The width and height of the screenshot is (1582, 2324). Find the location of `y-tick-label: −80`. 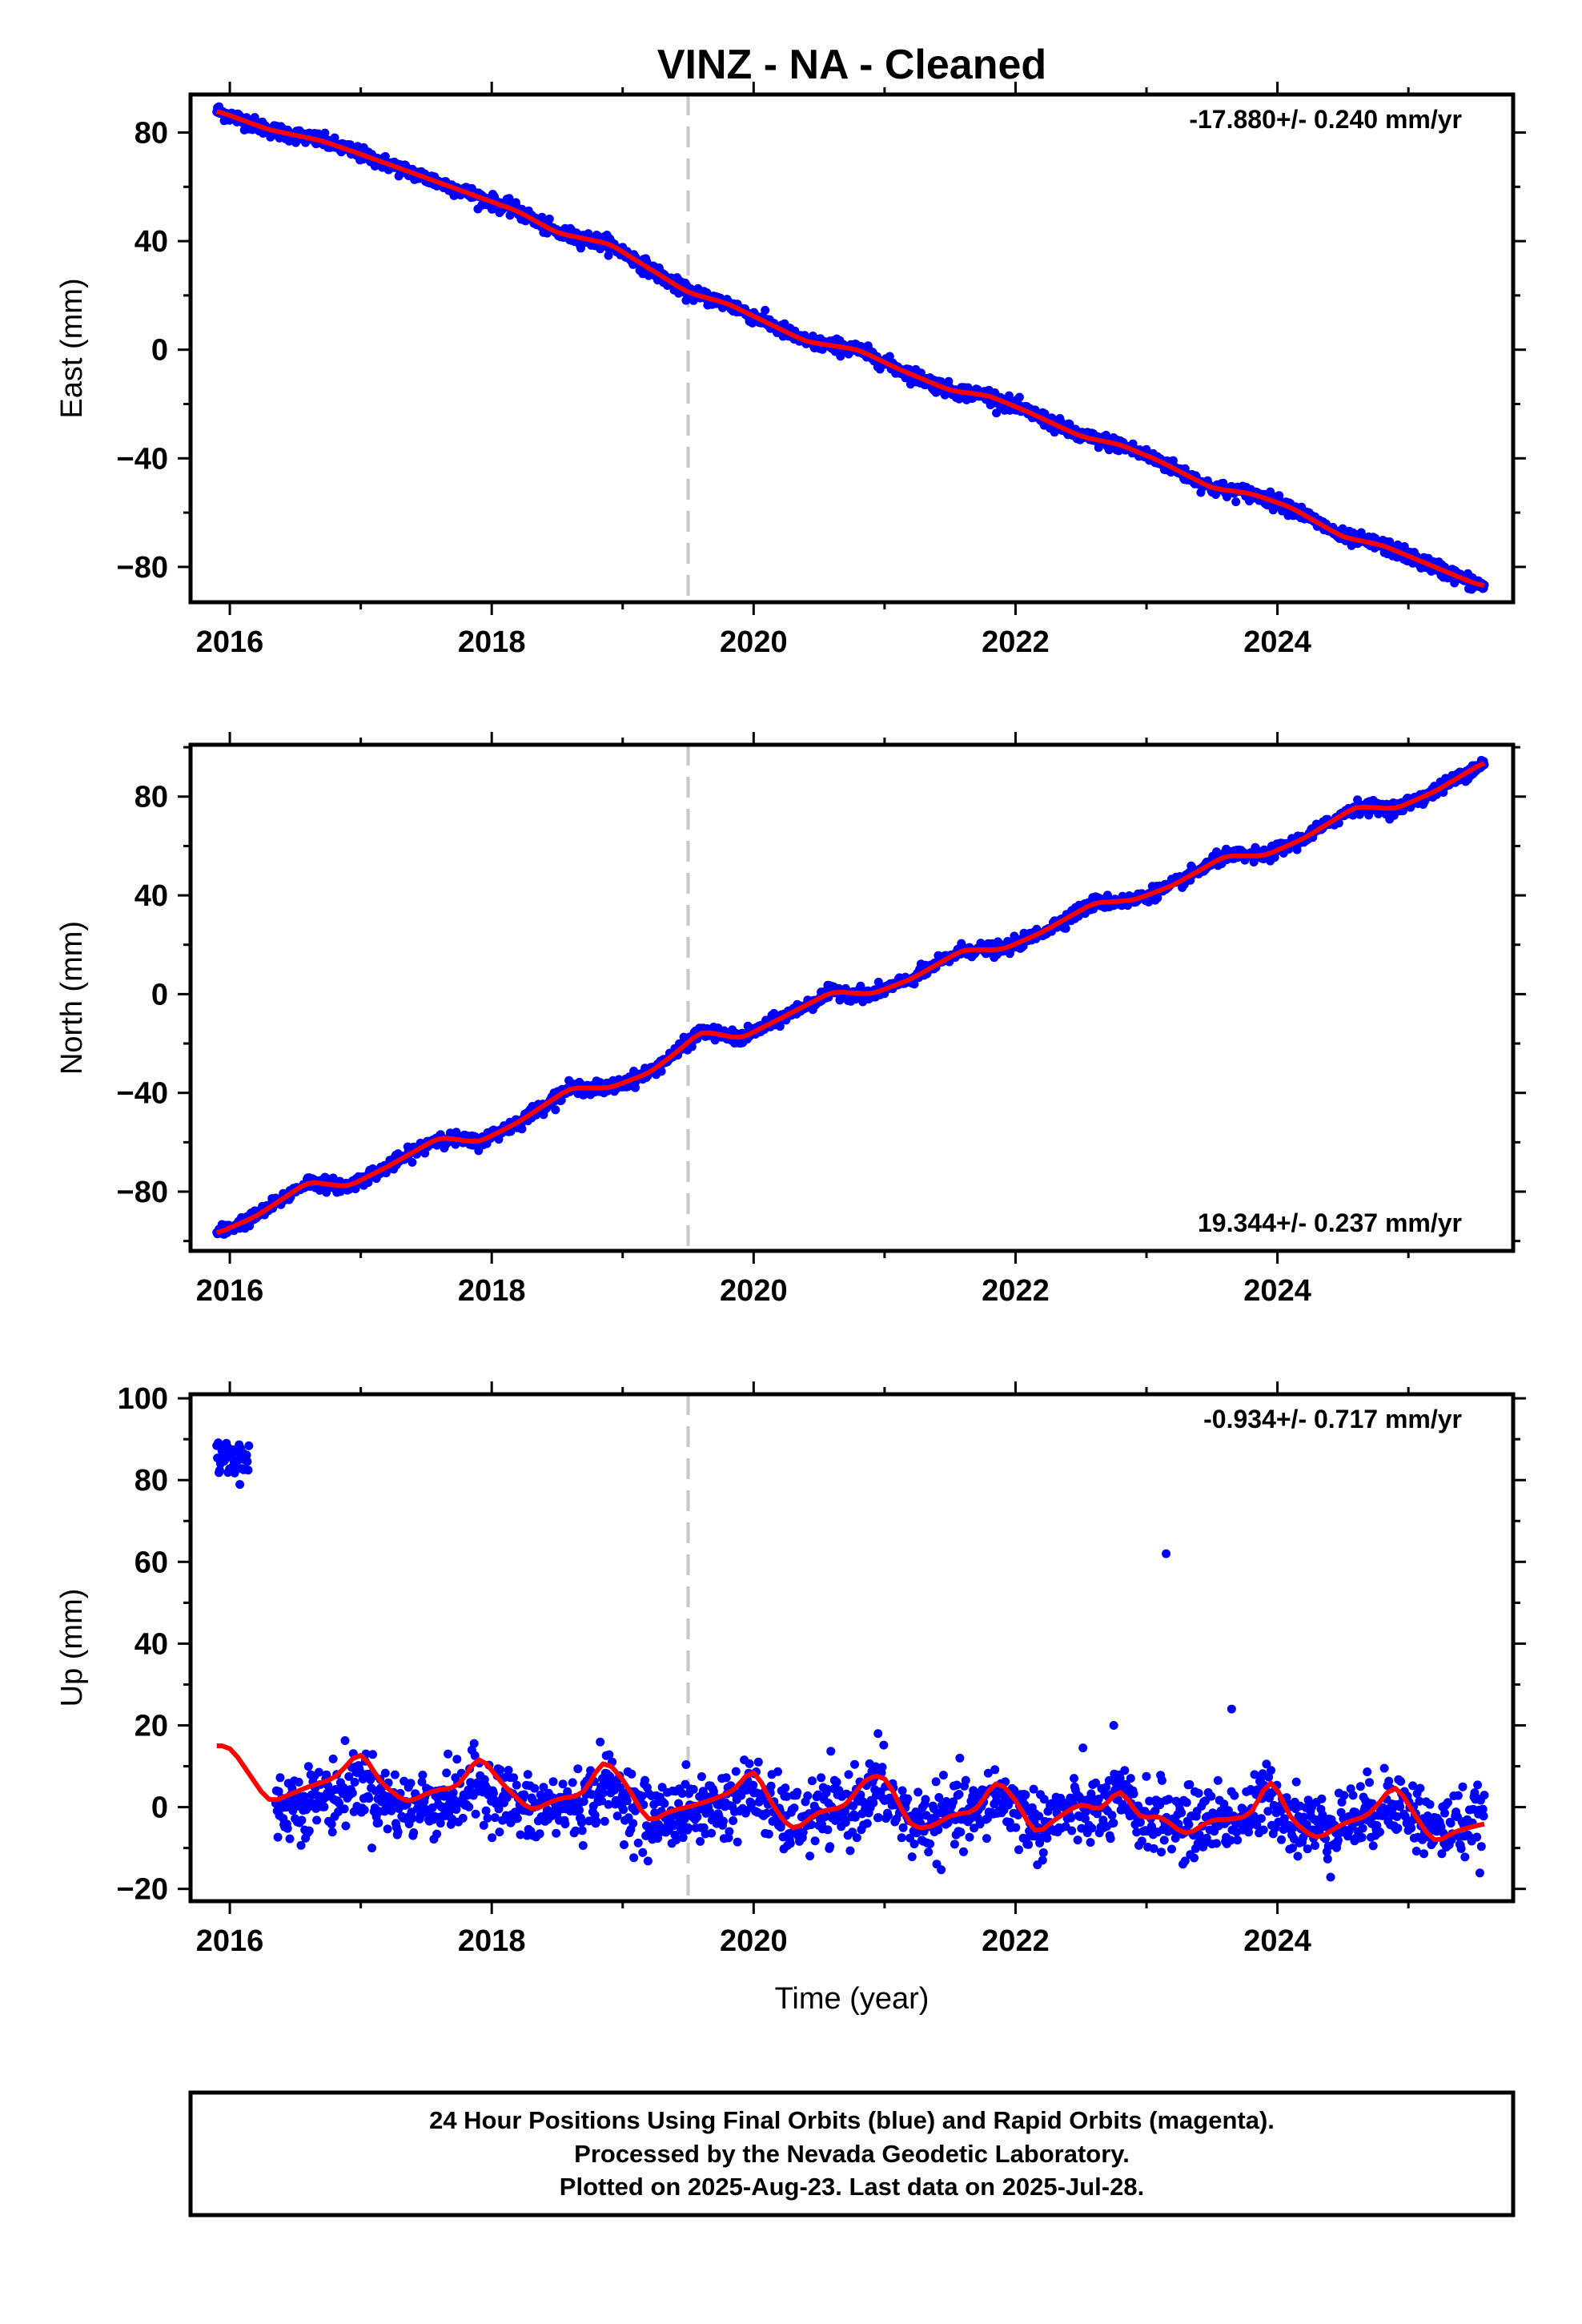

y-tick-label: −80 is located at coordinates (142, 568).